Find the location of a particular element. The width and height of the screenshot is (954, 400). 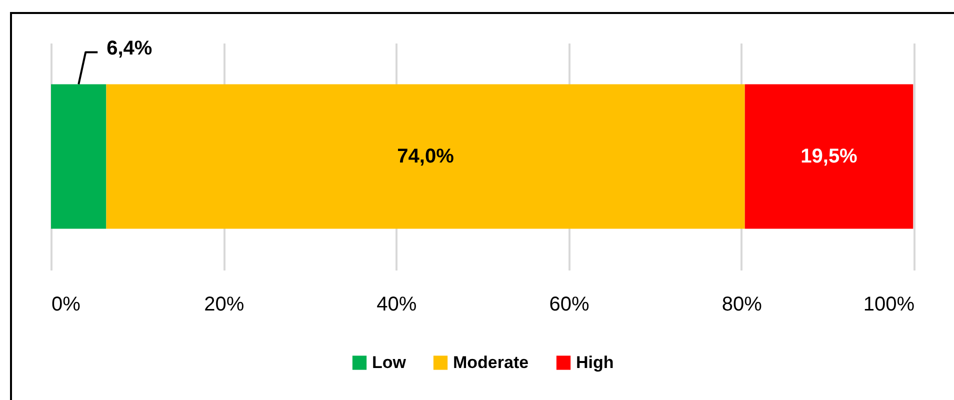

x-tick-label: 0% is located at coordinates (66, 305).